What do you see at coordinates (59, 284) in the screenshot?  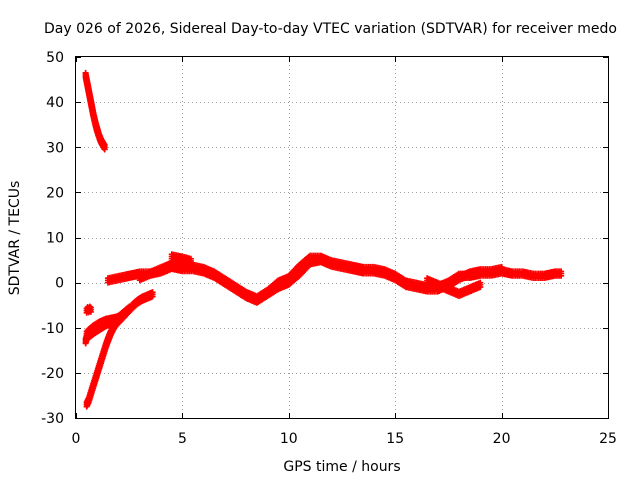 I see `y-tick-label: 0` at bounding box center [59, 284].